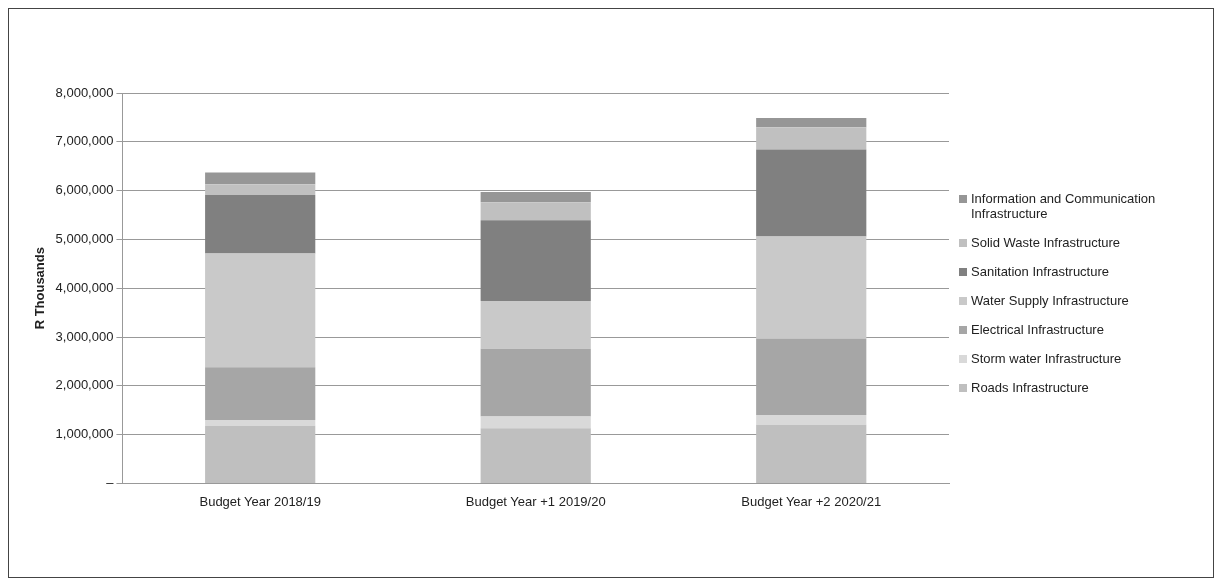  Describe the element at coordinates (84, 336) in the screenshot. I see `y-tick-label: 3,000,000` at that location.